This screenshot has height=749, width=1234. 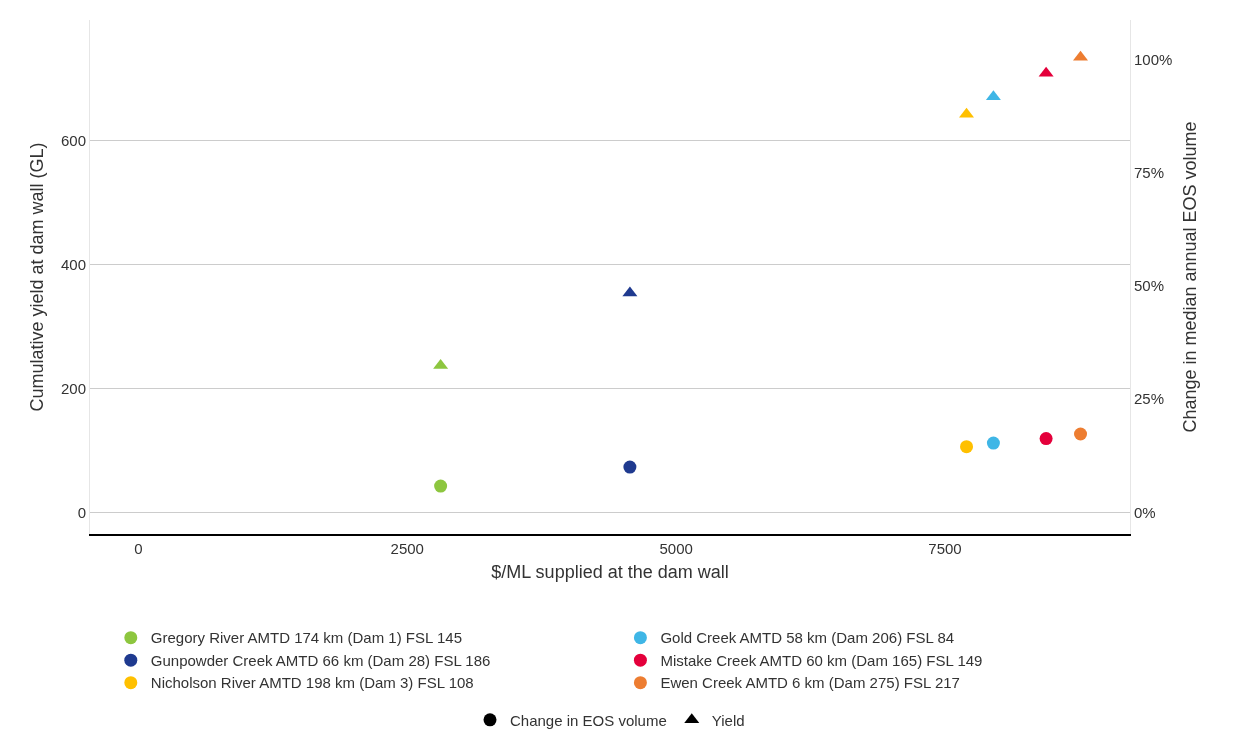 I want to click on x-tick-label: 7500, so click(x=945, y=548).